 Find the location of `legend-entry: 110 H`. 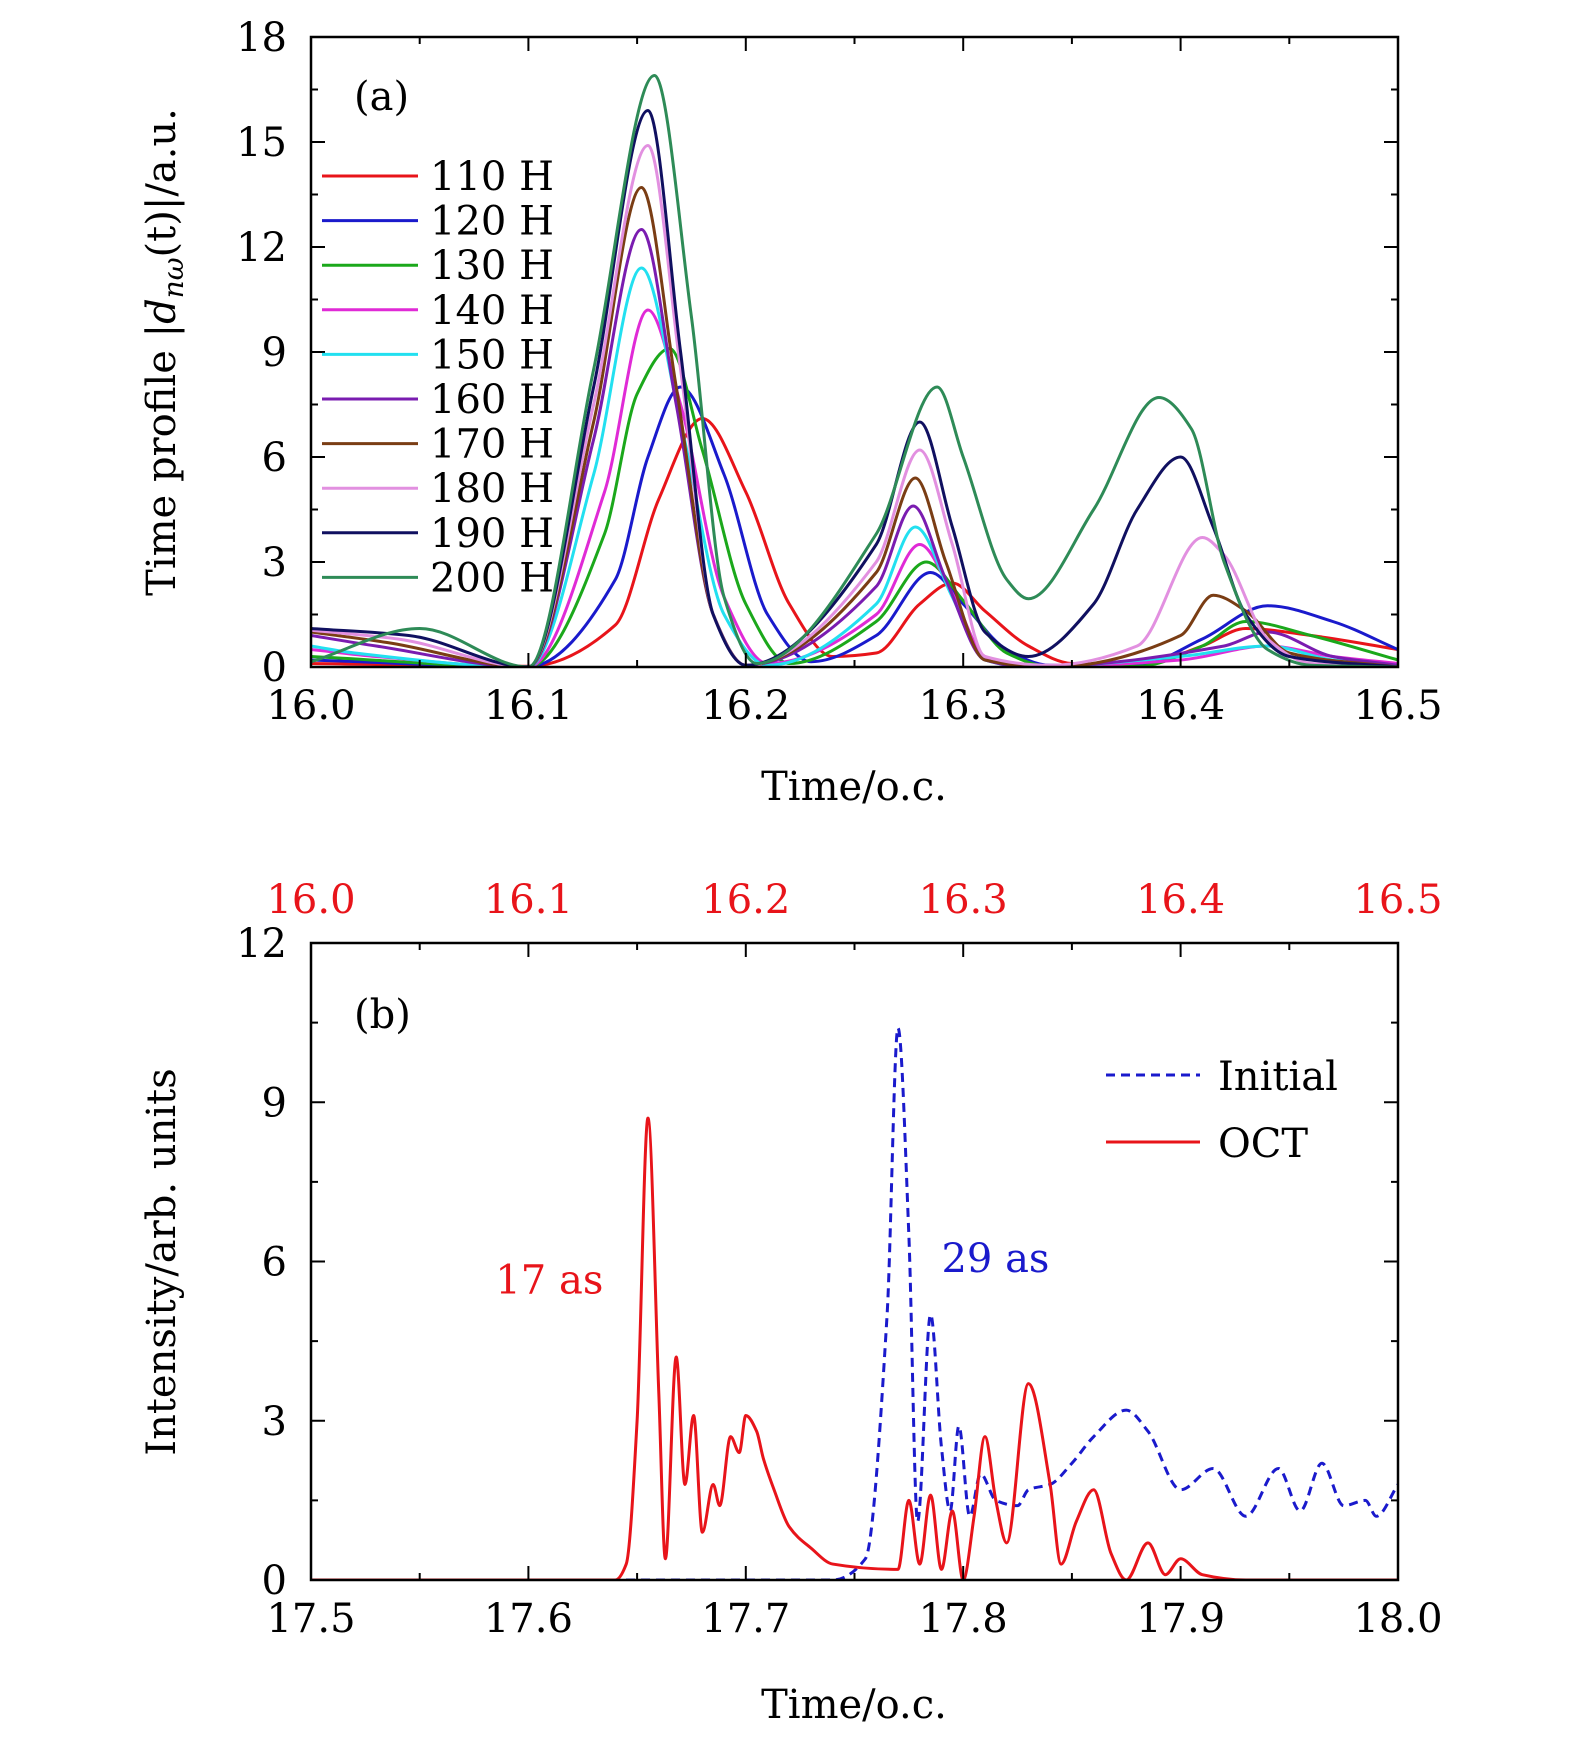

legend-entry: 110 H is located at coordinates (492, 177).